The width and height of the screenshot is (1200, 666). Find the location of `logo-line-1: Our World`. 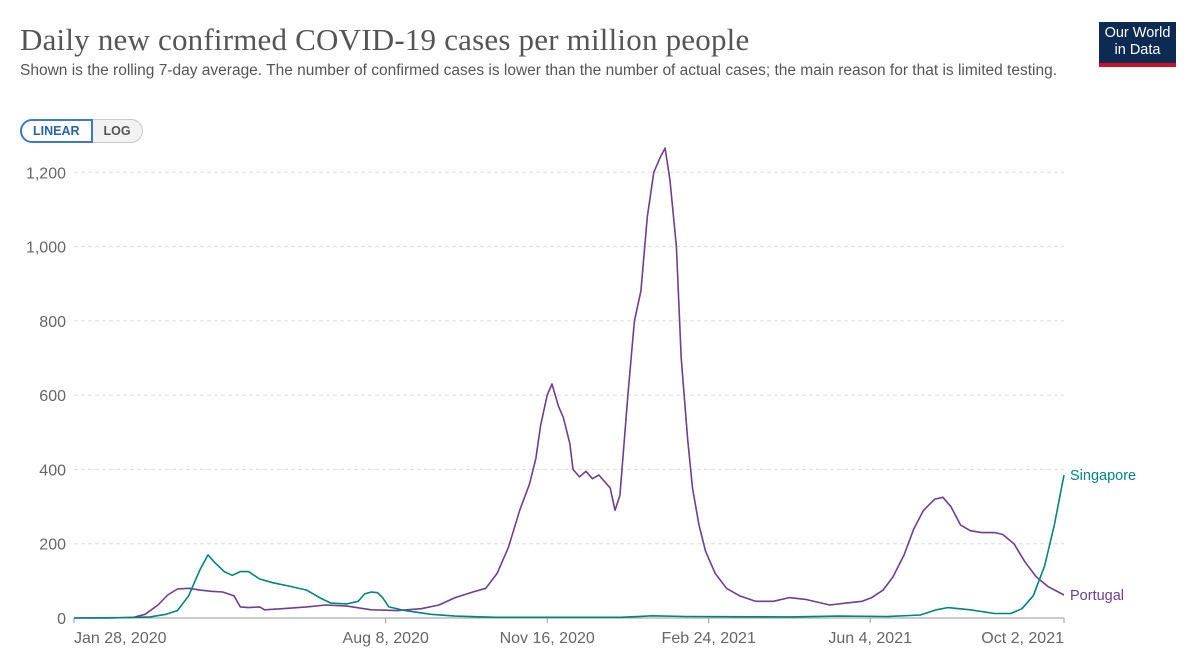

logo-line-1: Our World is located at coordinates (1137, 33).